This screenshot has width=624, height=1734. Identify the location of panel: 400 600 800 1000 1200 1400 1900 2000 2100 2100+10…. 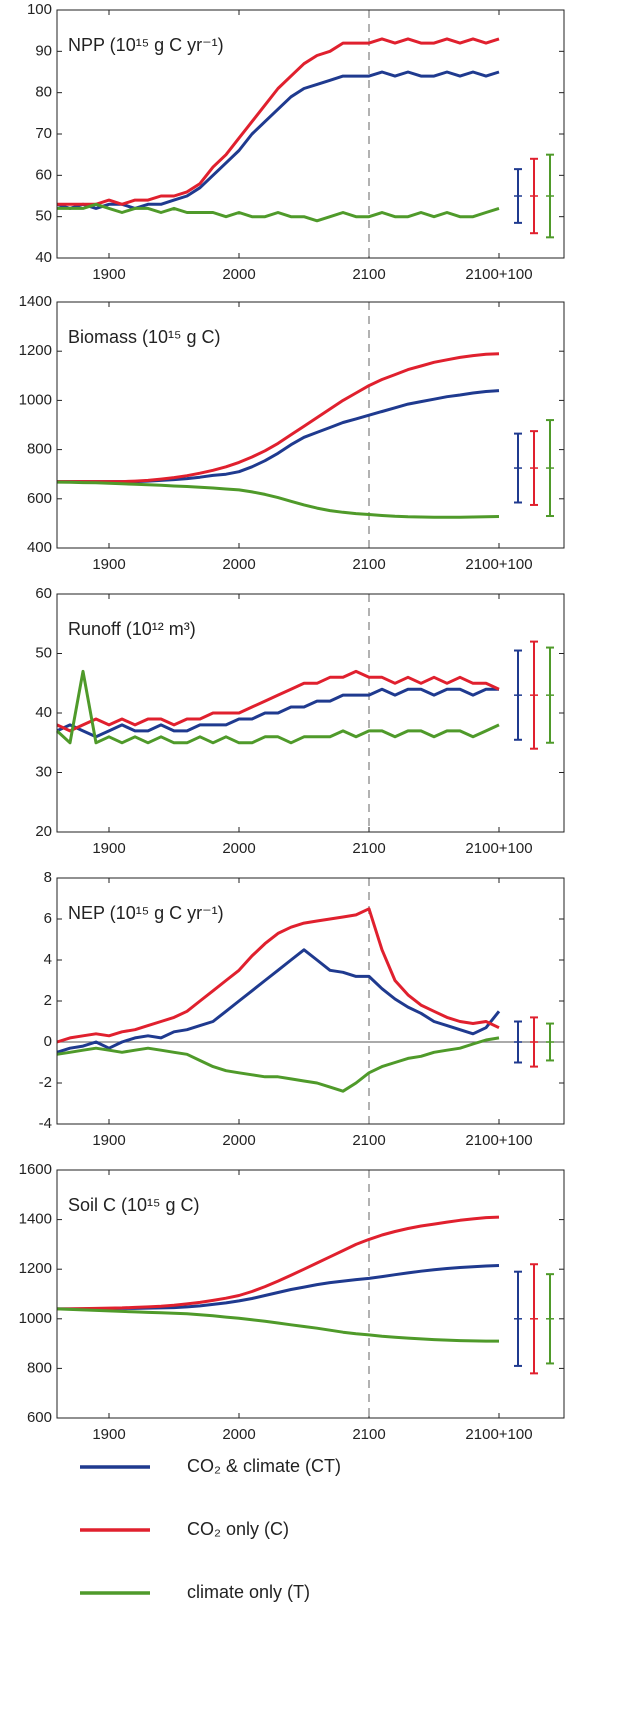
(292, 433).